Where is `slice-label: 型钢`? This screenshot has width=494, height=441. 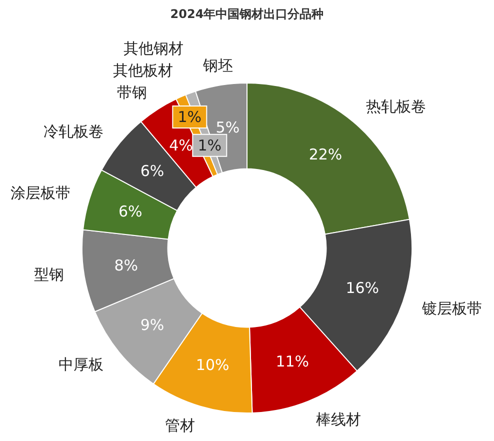 slice-label: 型钢 is located at coordinates (49, 274).